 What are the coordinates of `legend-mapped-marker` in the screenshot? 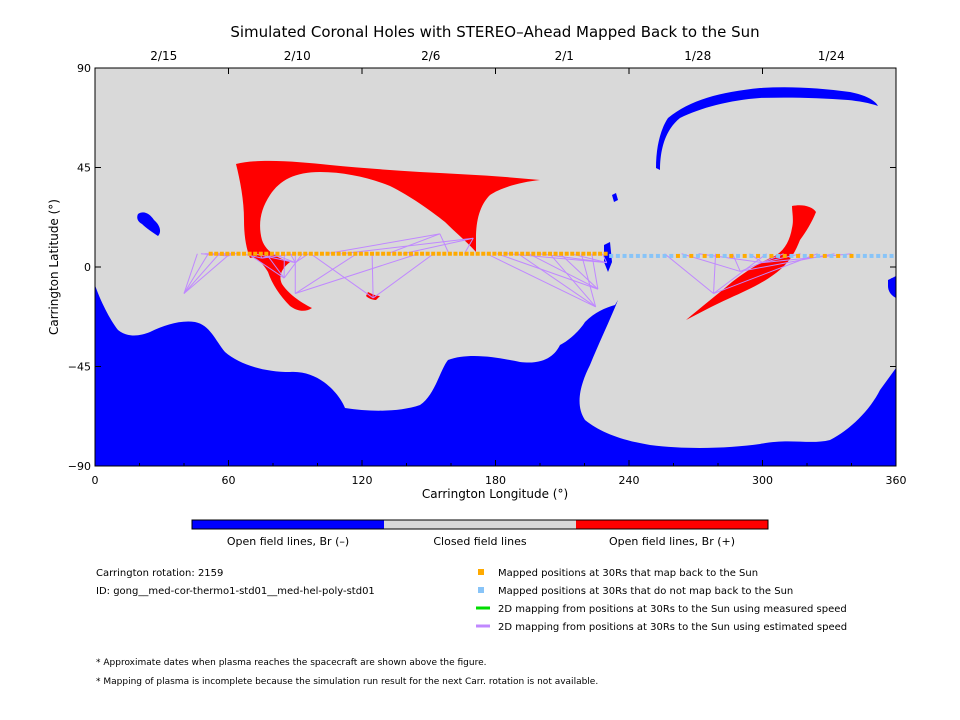 It's located at (481, 572).